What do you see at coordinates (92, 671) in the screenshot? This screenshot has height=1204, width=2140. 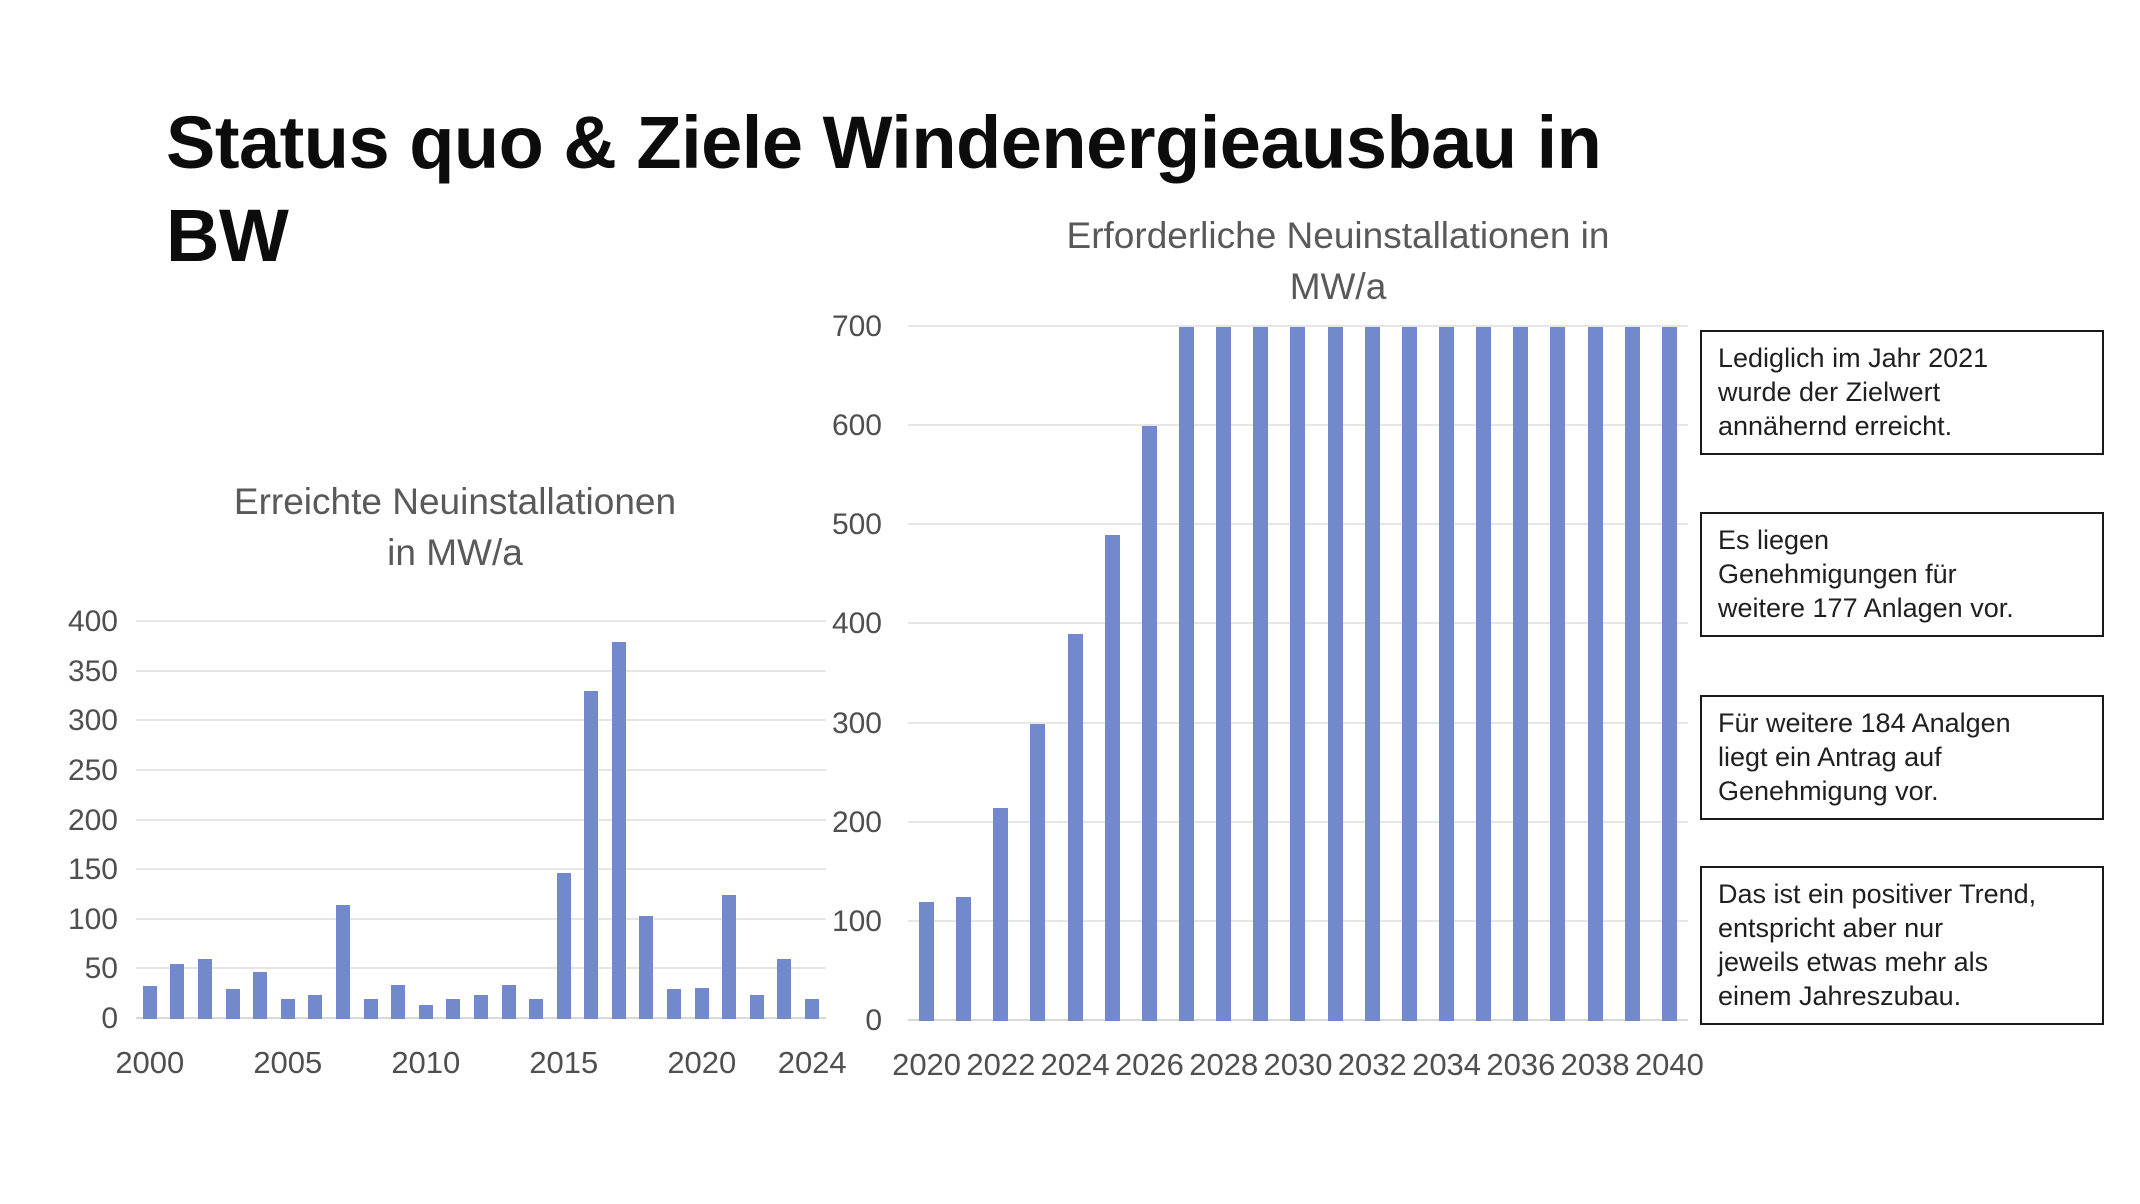 I see `y-tick-label: 350` at bounding box center [92, 671].